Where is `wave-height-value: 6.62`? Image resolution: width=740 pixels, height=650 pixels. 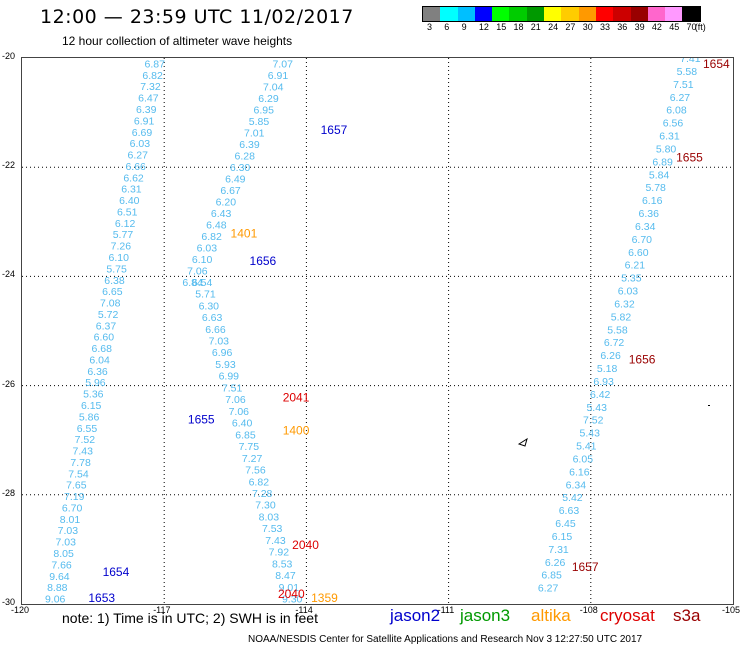
wave-height-value: 6.62 is located at coordinates (133, 178).